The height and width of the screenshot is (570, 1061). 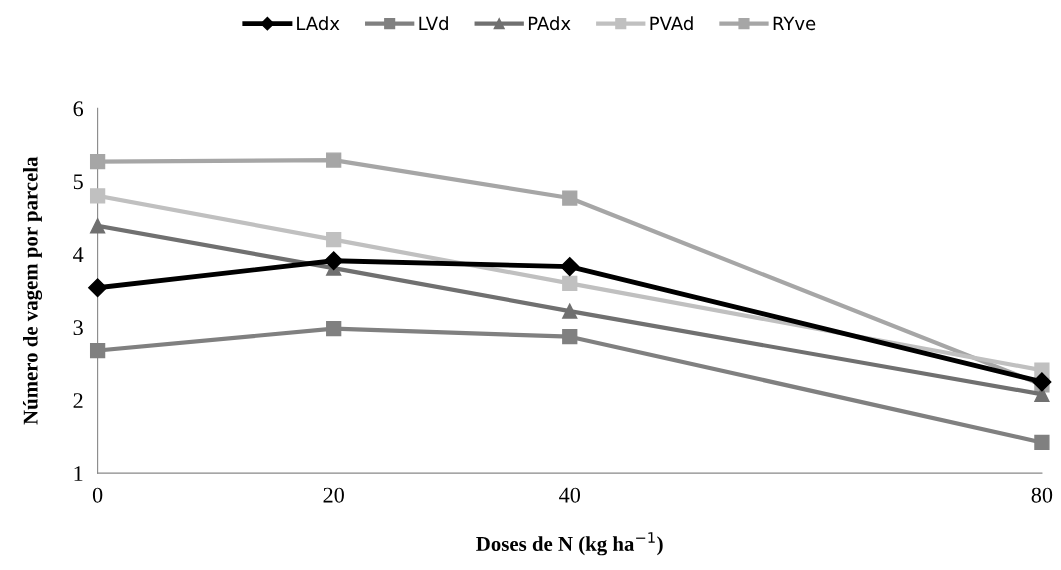 What do you see at coordinates (78, 328) in the screenshot?
I see `y-tick-label: 3` at bounding box center [78, 328].